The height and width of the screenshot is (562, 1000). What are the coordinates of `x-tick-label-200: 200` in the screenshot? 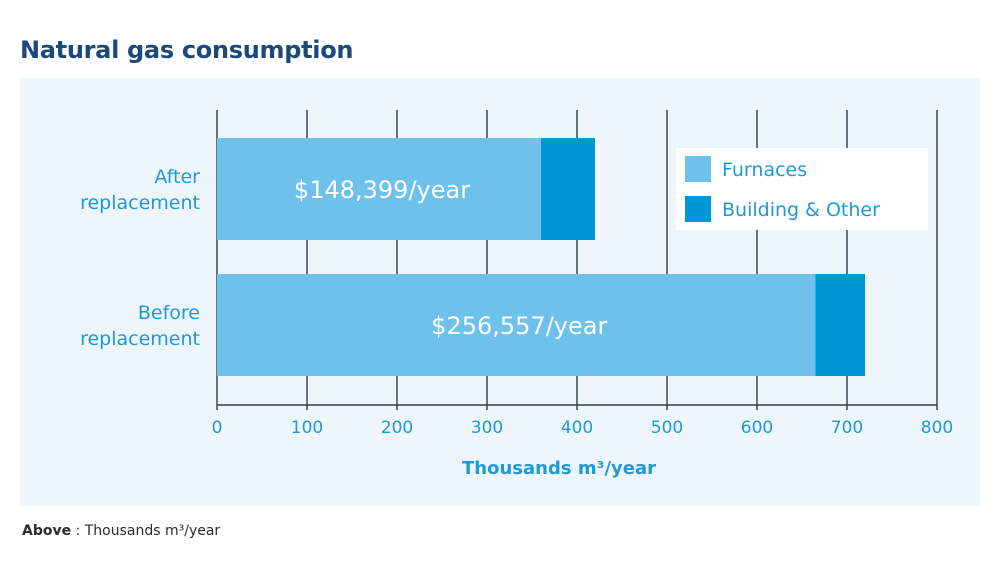 It's located at (397, 428).